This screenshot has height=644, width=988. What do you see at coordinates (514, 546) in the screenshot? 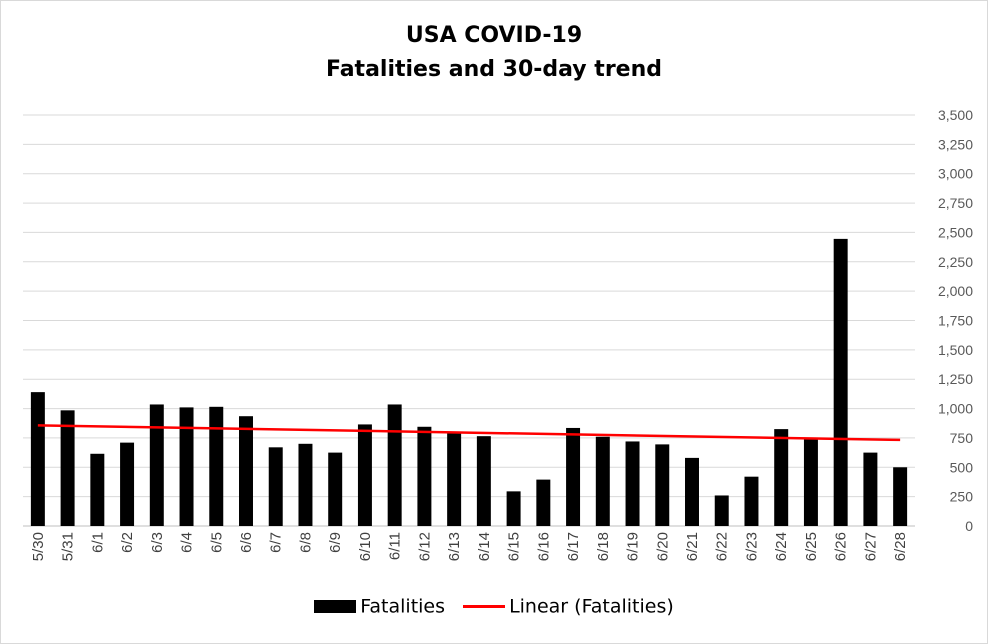
I see `x-tick-label: 6/15` at bounding box center [514, 546].